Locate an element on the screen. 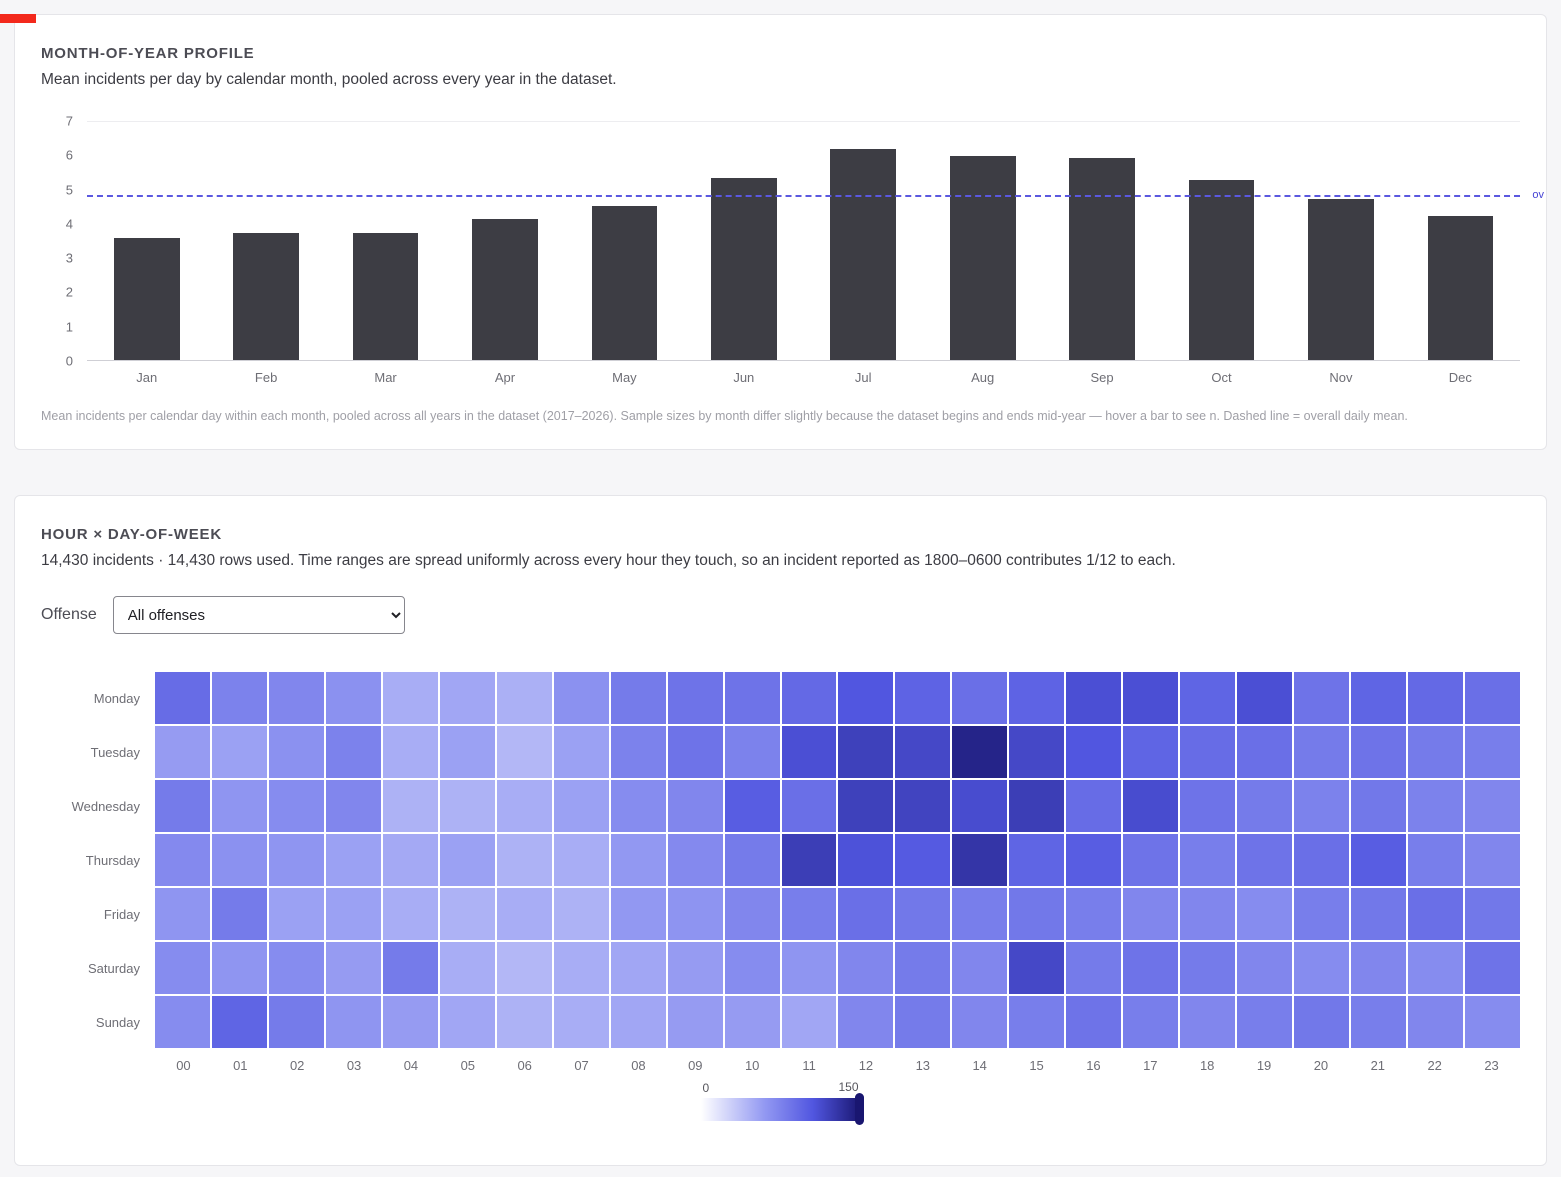  month-bar-jan is located at coordinates (146, 299).